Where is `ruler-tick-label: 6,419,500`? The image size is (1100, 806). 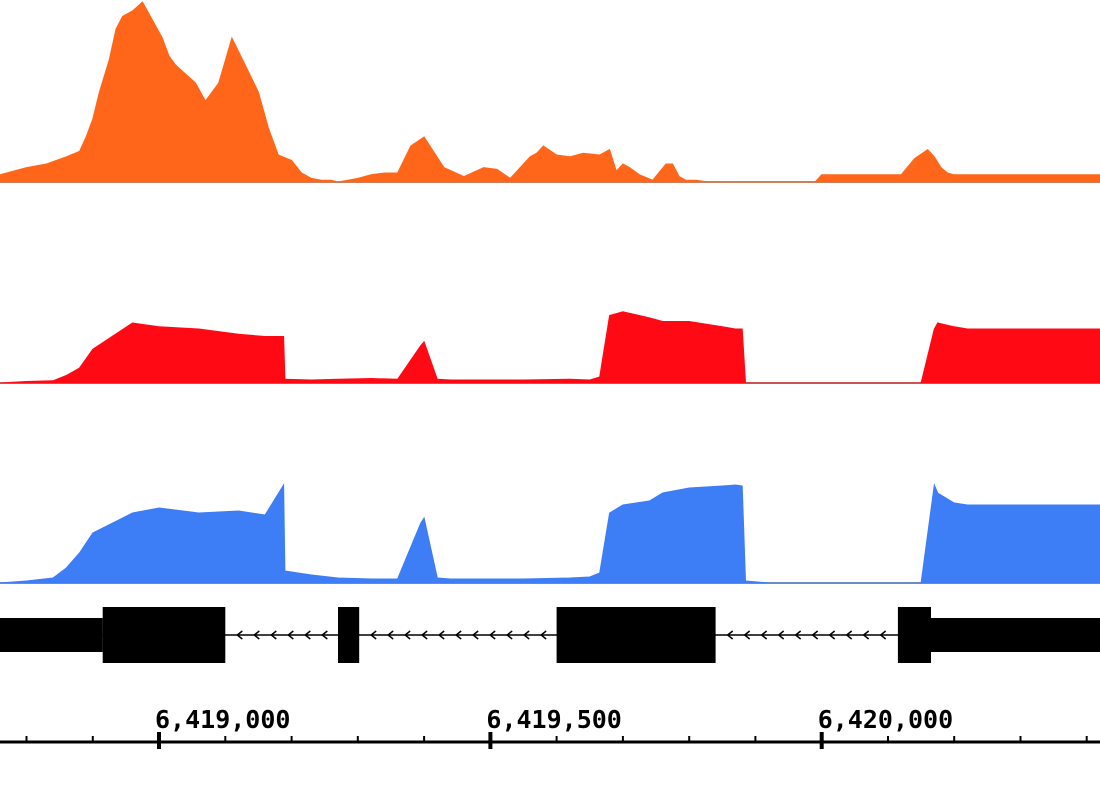
ruler-tick-label: 6,419,500 is located at coordinates (553, 719).